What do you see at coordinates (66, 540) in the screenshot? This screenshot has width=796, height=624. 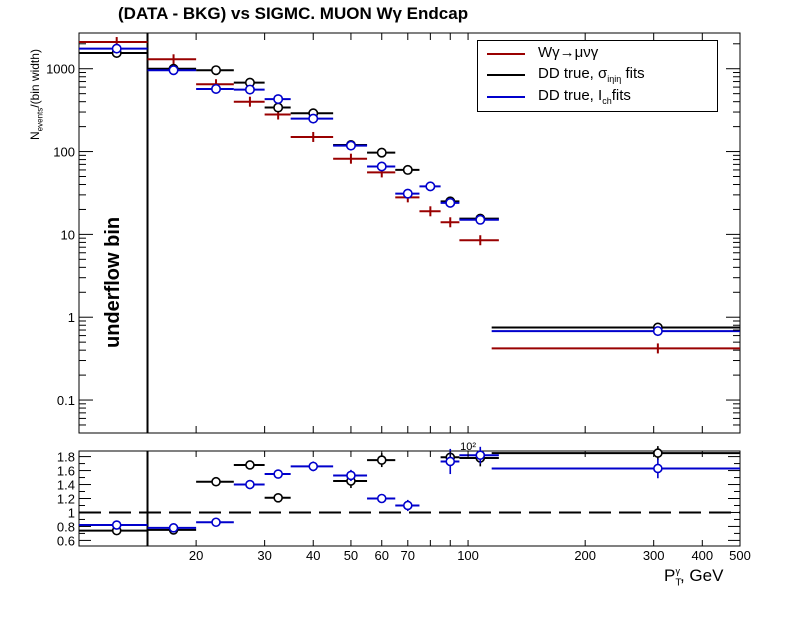 I see `ratio-y-tick-label: 0.6` at bounding box center [66, 540].